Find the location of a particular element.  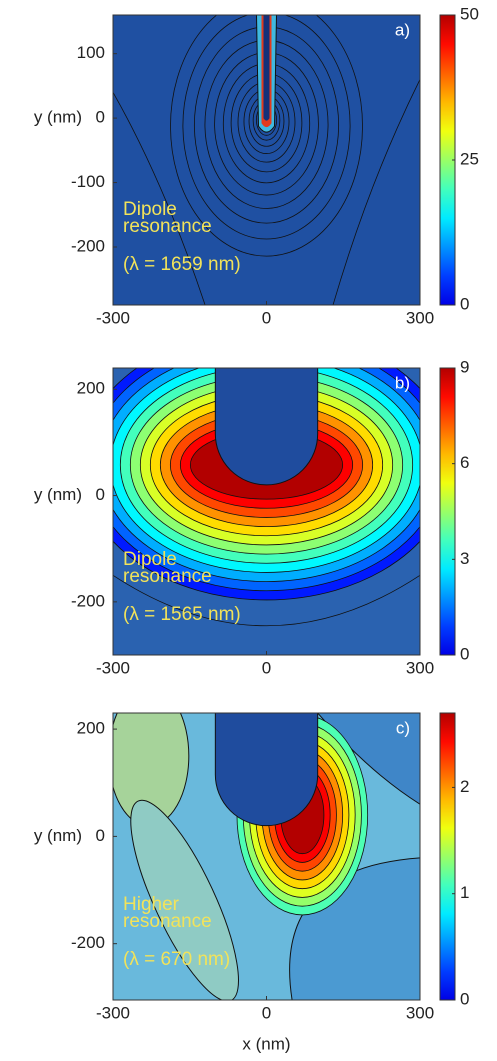

panel-label: c) is located at coordinates (403, 727).